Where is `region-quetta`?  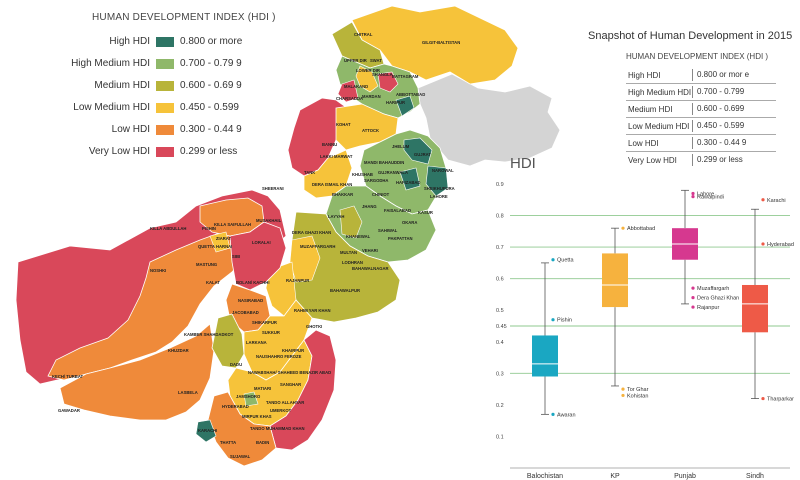 region-quetta is located at coordinates (220, 242).